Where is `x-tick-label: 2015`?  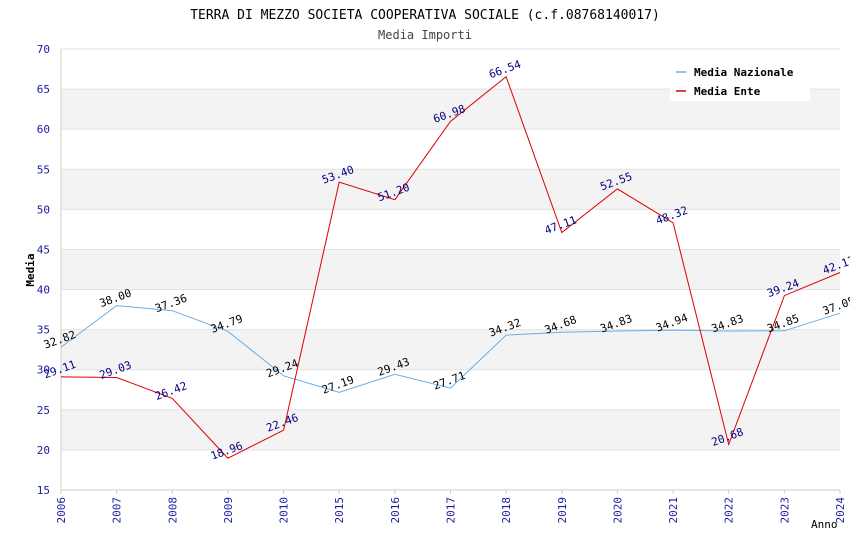 x-tick-label: 2015 is located at coordinates (339, 510).